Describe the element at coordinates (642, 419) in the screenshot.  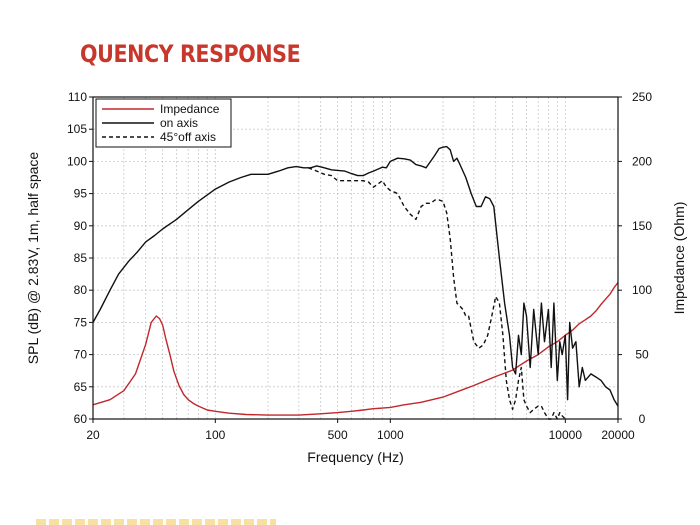
I see `y-tick-label-right: 0` at that location.